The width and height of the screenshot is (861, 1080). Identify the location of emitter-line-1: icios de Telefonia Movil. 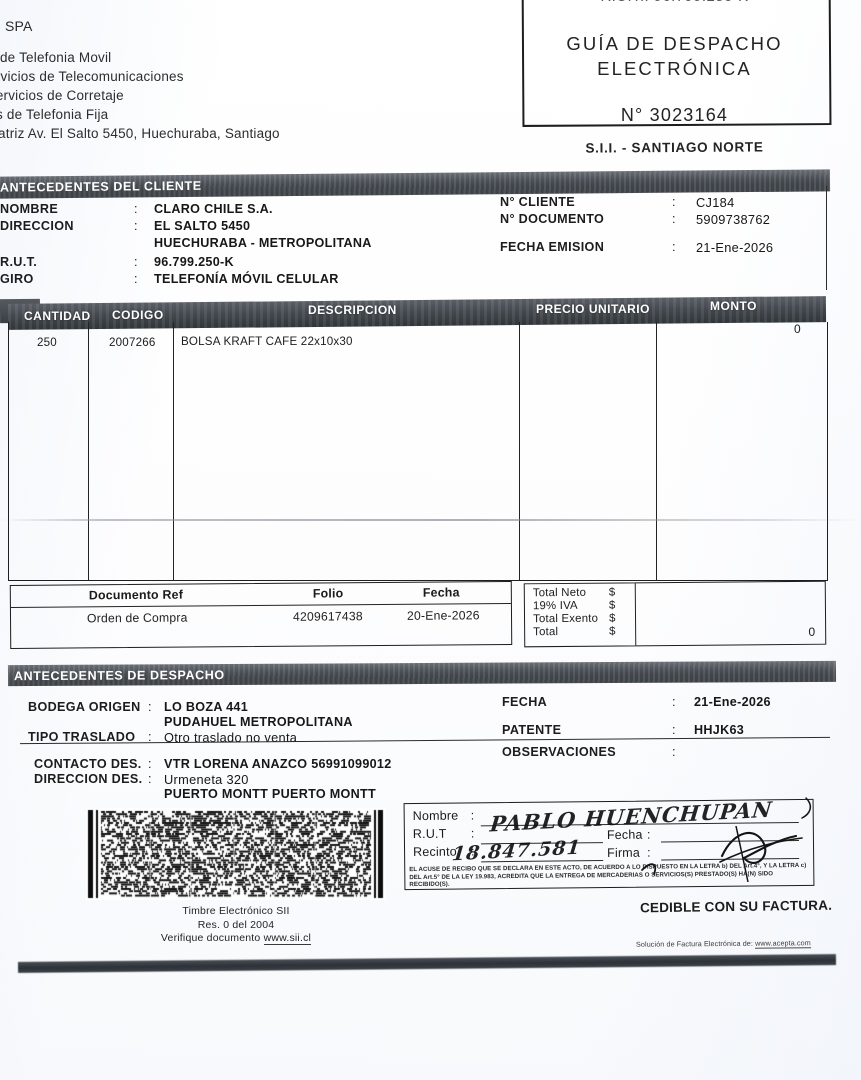
(56, 57).